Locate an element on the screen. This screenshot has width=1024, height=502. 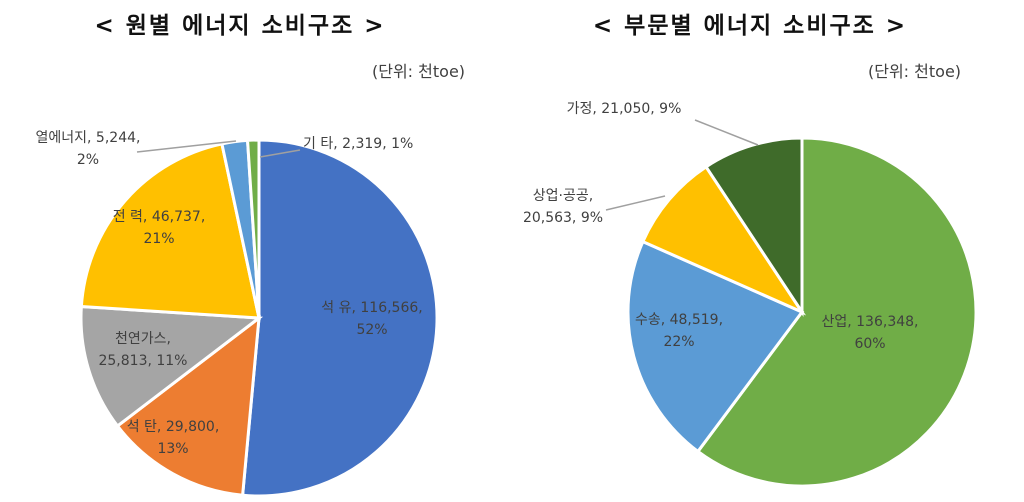
slice-oil is located at coordinates (339, 318).